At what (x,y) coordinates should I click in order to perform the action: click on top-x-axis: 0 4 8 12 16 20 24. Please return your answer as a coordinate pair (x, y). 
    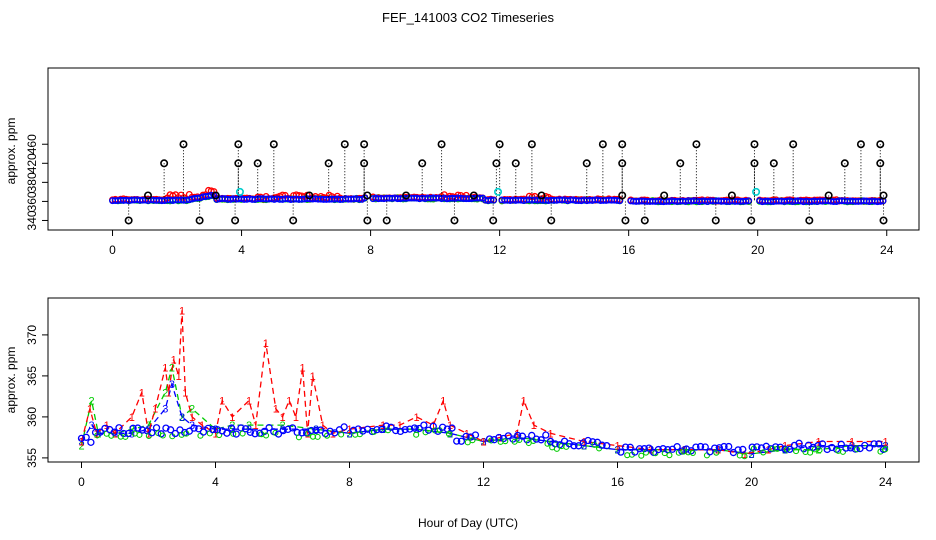
    Looking at the image, I should click on (501, 243).